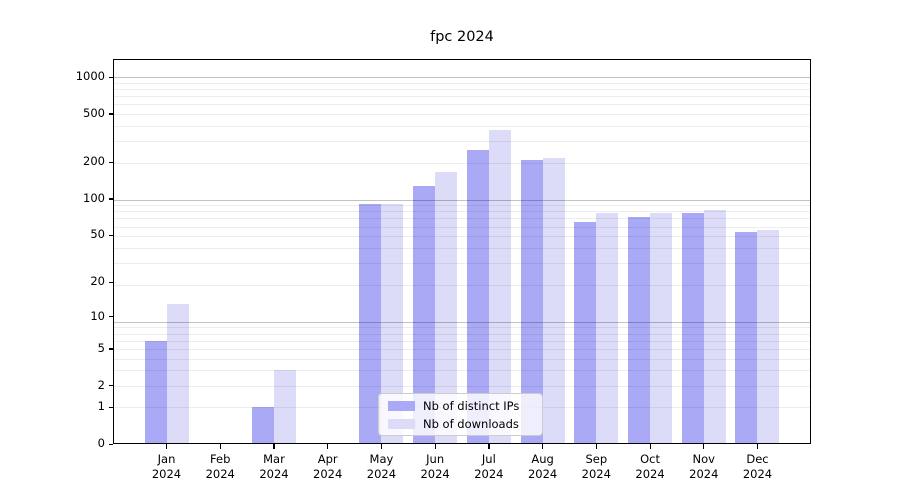  I want to click on bar-oct-ips, so click(639, 330).